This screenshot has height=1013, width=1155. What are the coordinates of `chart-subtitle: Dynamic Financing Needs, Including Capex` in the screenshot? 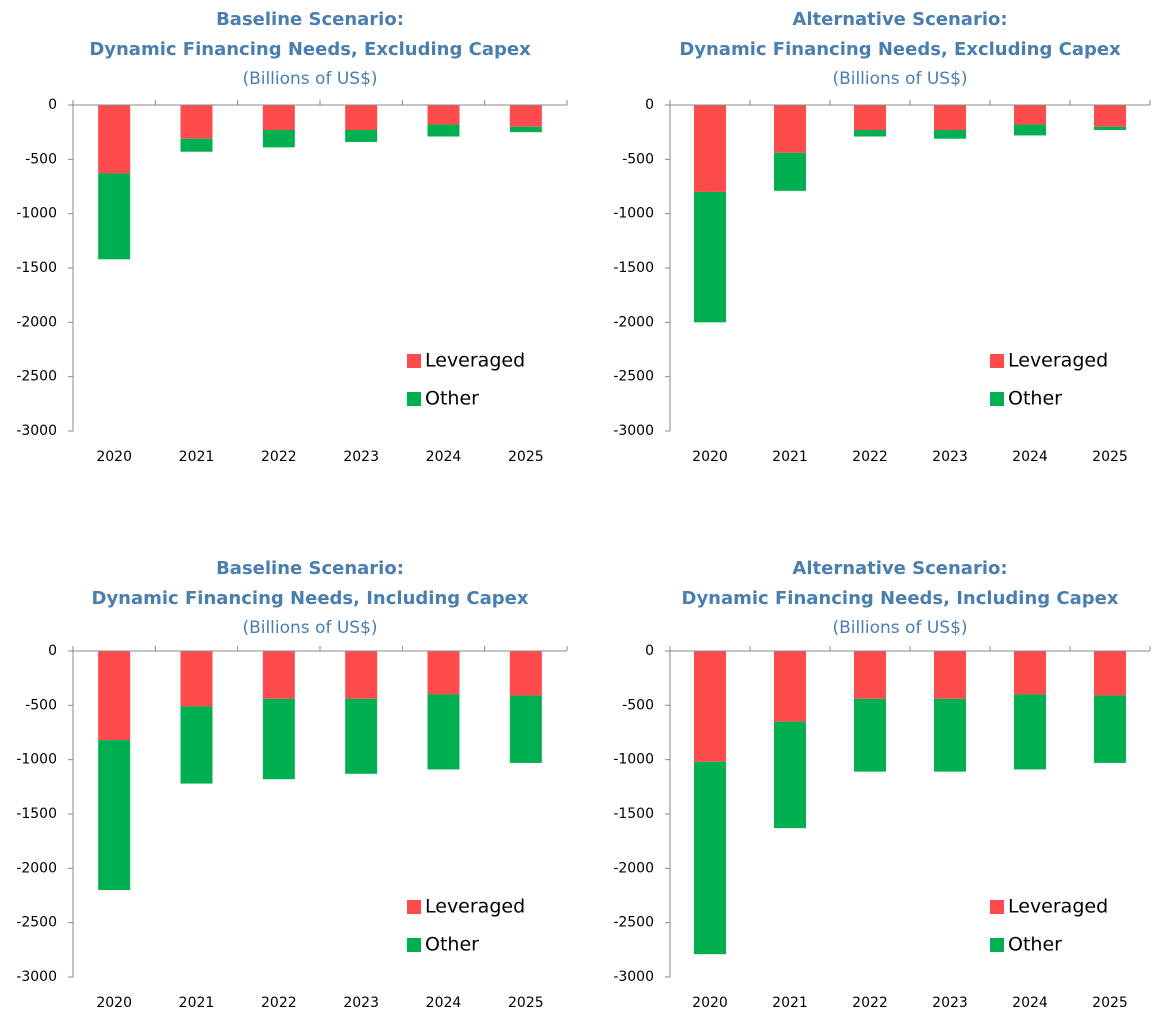 It's located at (900, 598).